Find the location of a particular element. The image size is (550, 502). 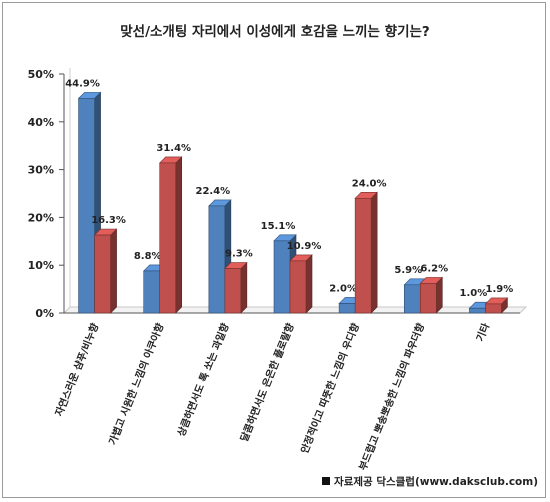

data-label: 44.9% is located at coordinates (82, 83).